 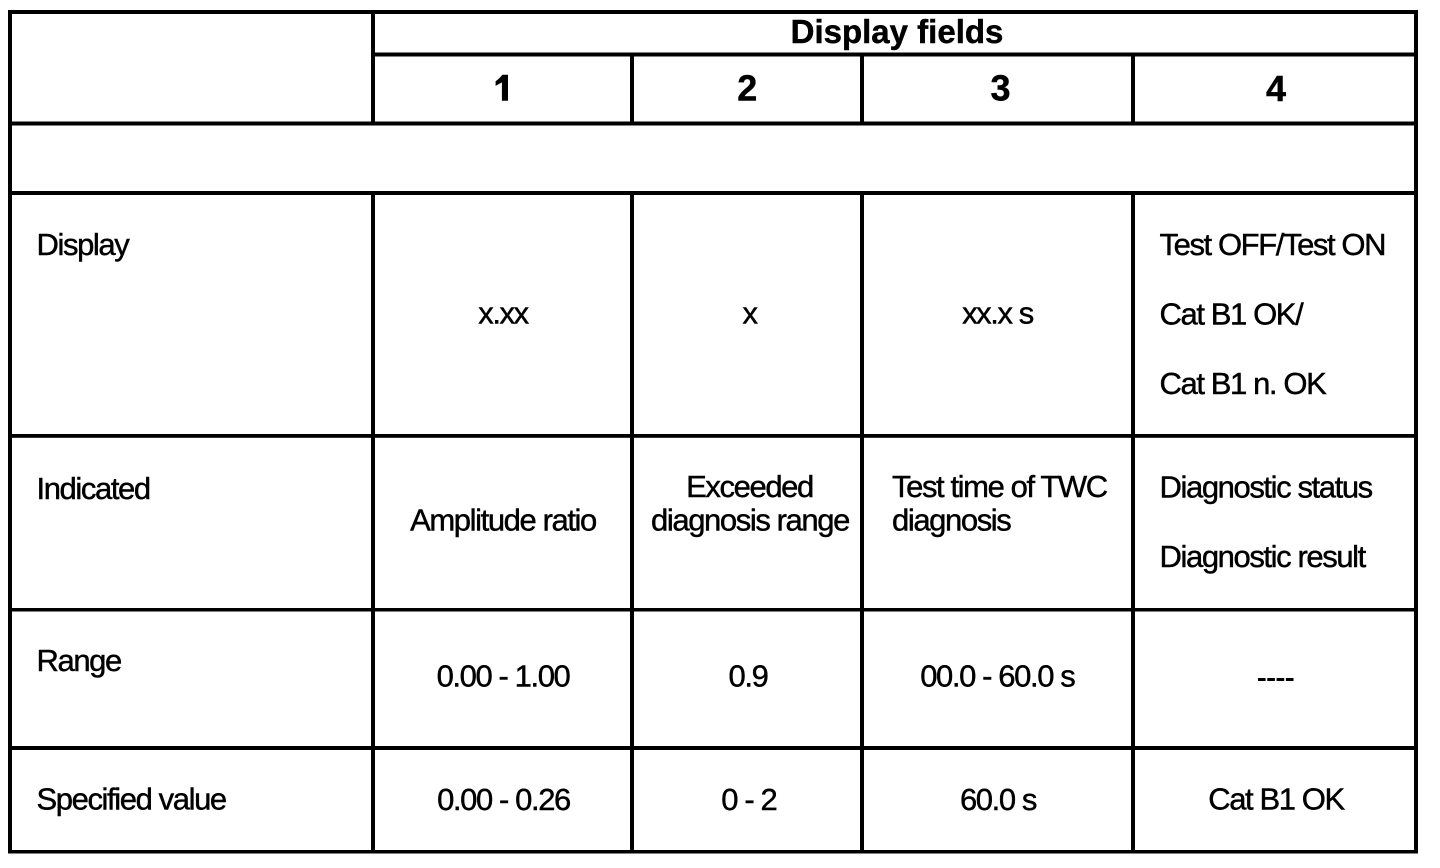 What do you see at coordinates (897, 31) in the screenshot?
I see `svg-text: Display fields` at bounding box center [897, 31].